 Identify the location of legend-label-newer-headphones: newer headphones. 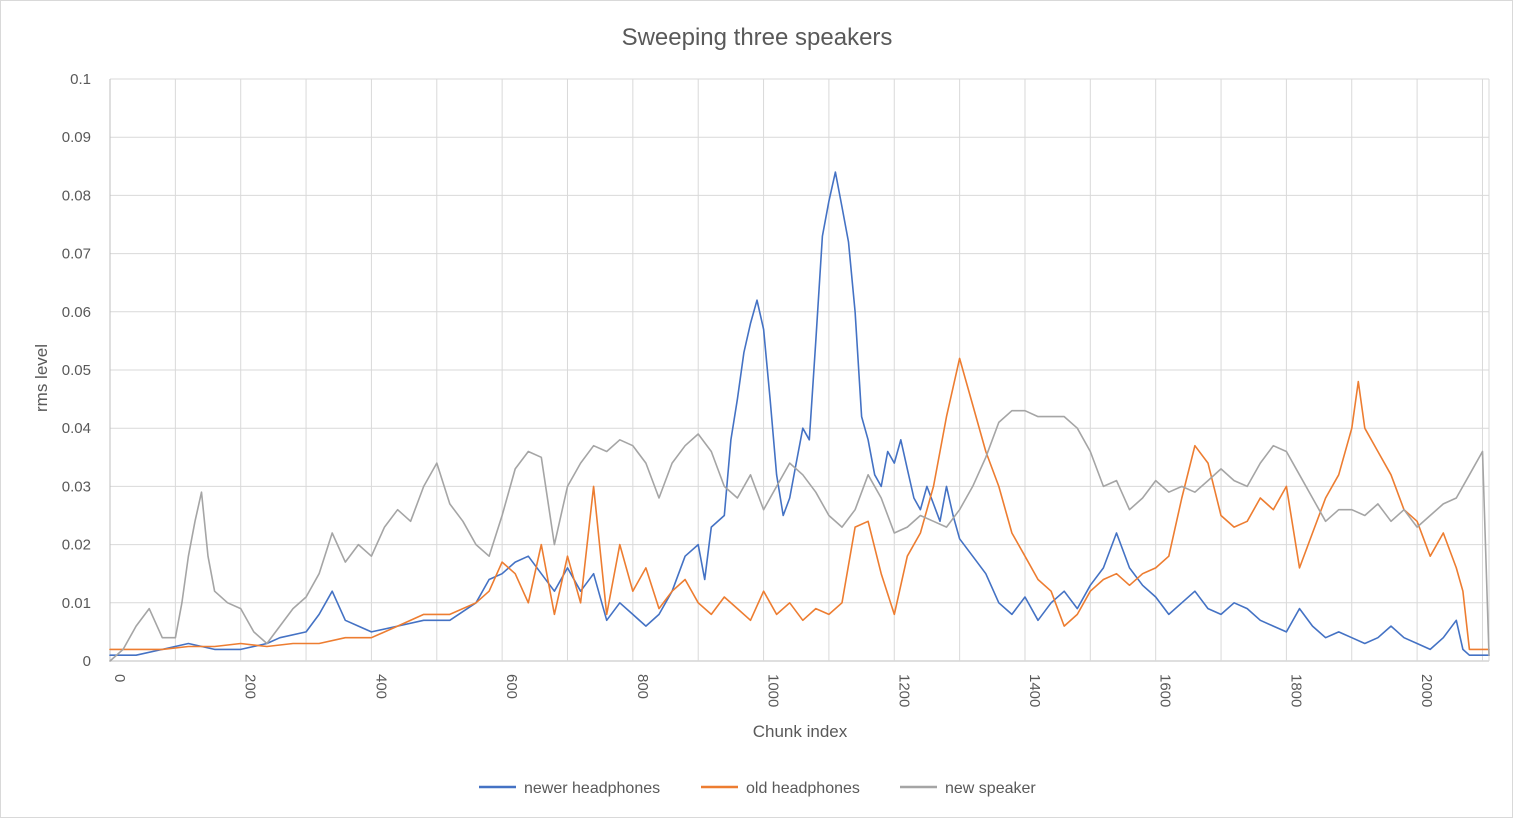
(592, 788).